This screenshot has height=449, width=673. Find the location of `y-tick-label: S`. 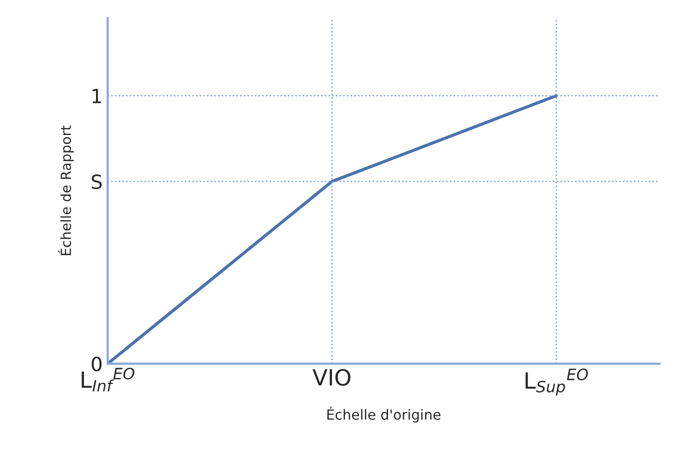

y-tick-label: S is located at coordinates (97, 182).